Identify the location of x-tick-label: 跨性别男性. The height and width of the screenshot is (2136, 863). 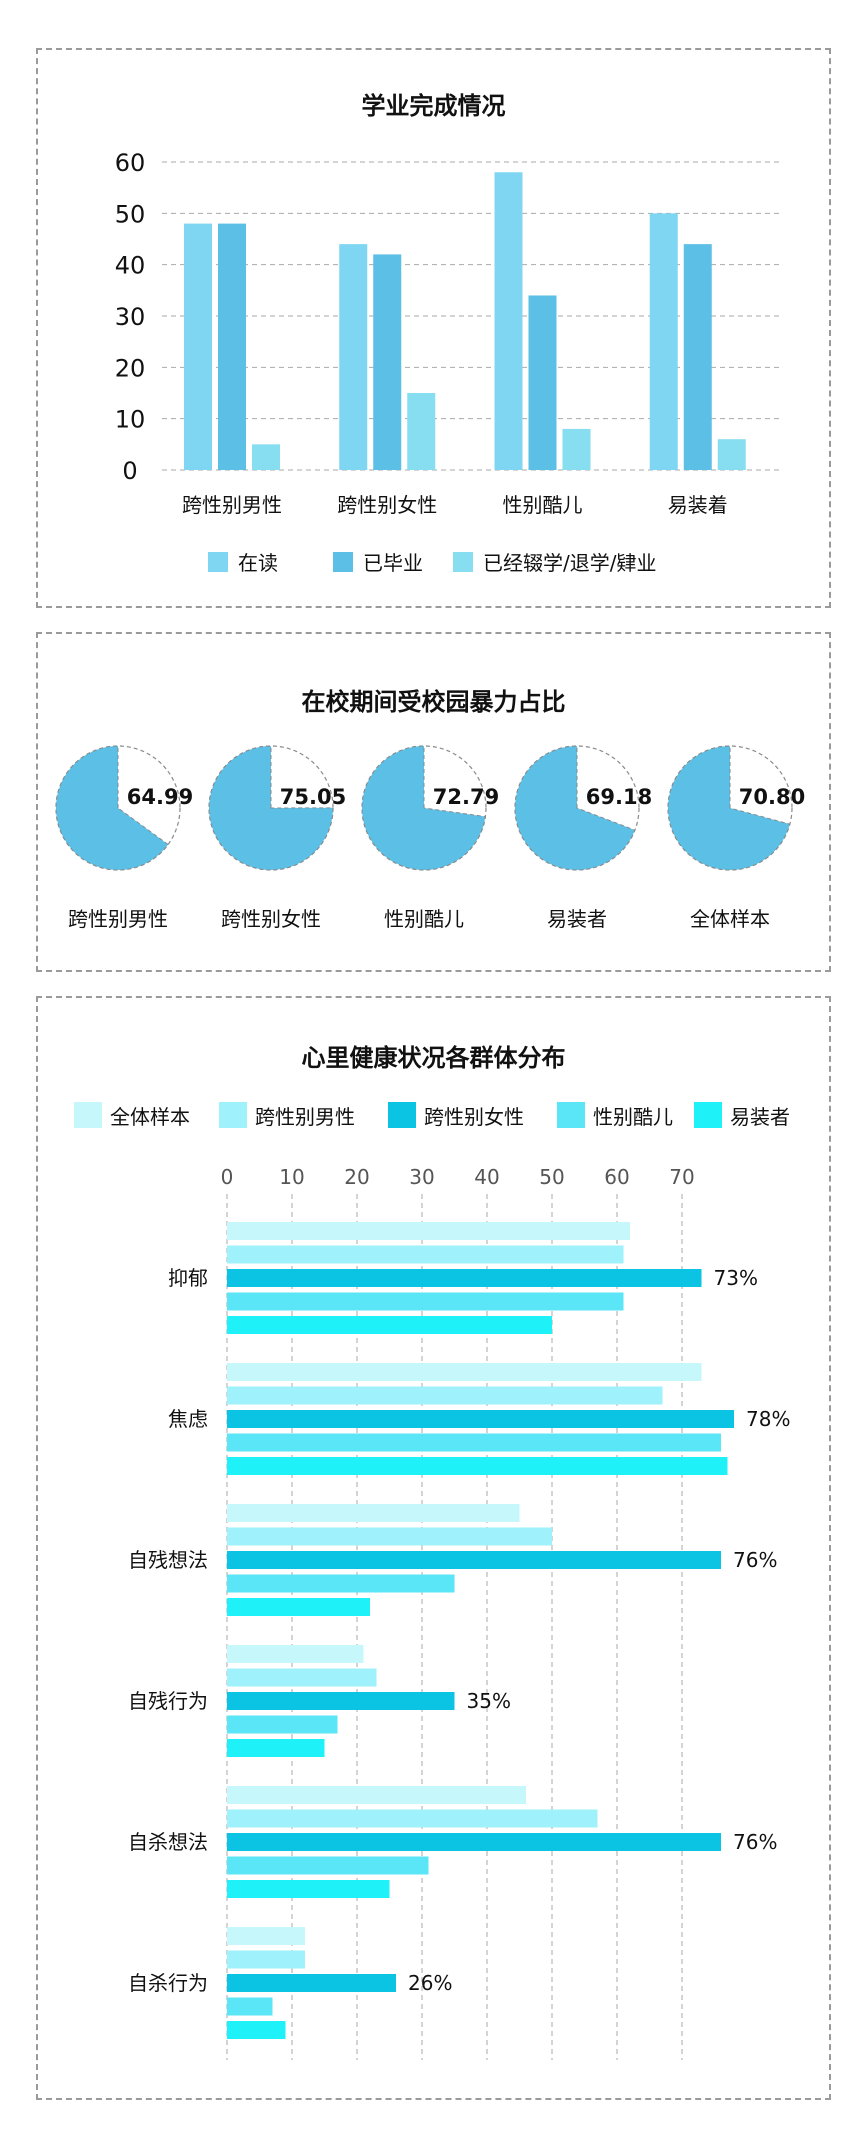
(232, 505).